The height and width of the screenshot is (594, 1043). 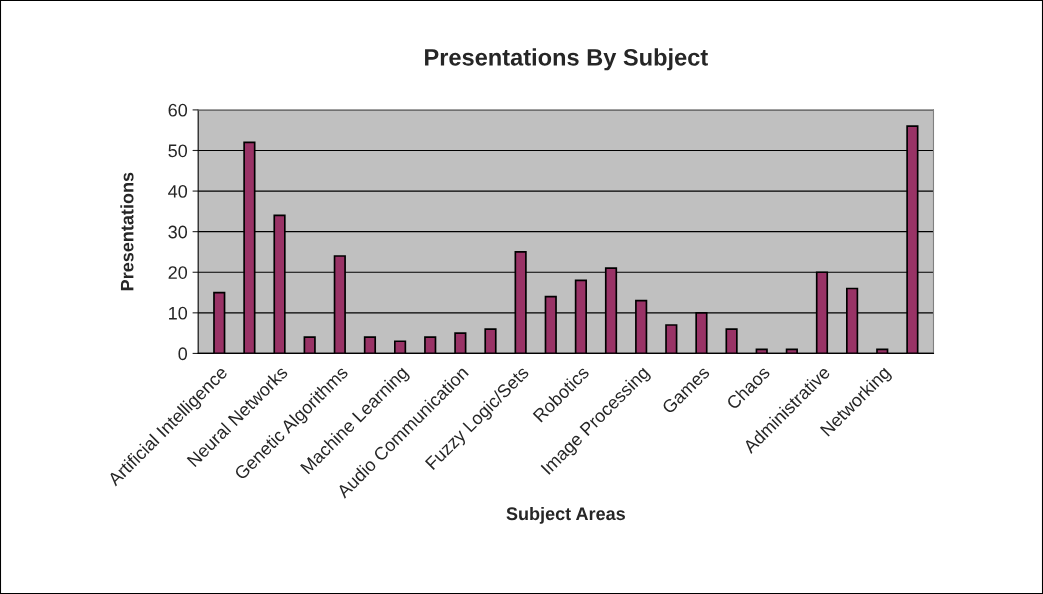 I want to click on x-axis-title: Subject Areas, so click(x=565, y=515).